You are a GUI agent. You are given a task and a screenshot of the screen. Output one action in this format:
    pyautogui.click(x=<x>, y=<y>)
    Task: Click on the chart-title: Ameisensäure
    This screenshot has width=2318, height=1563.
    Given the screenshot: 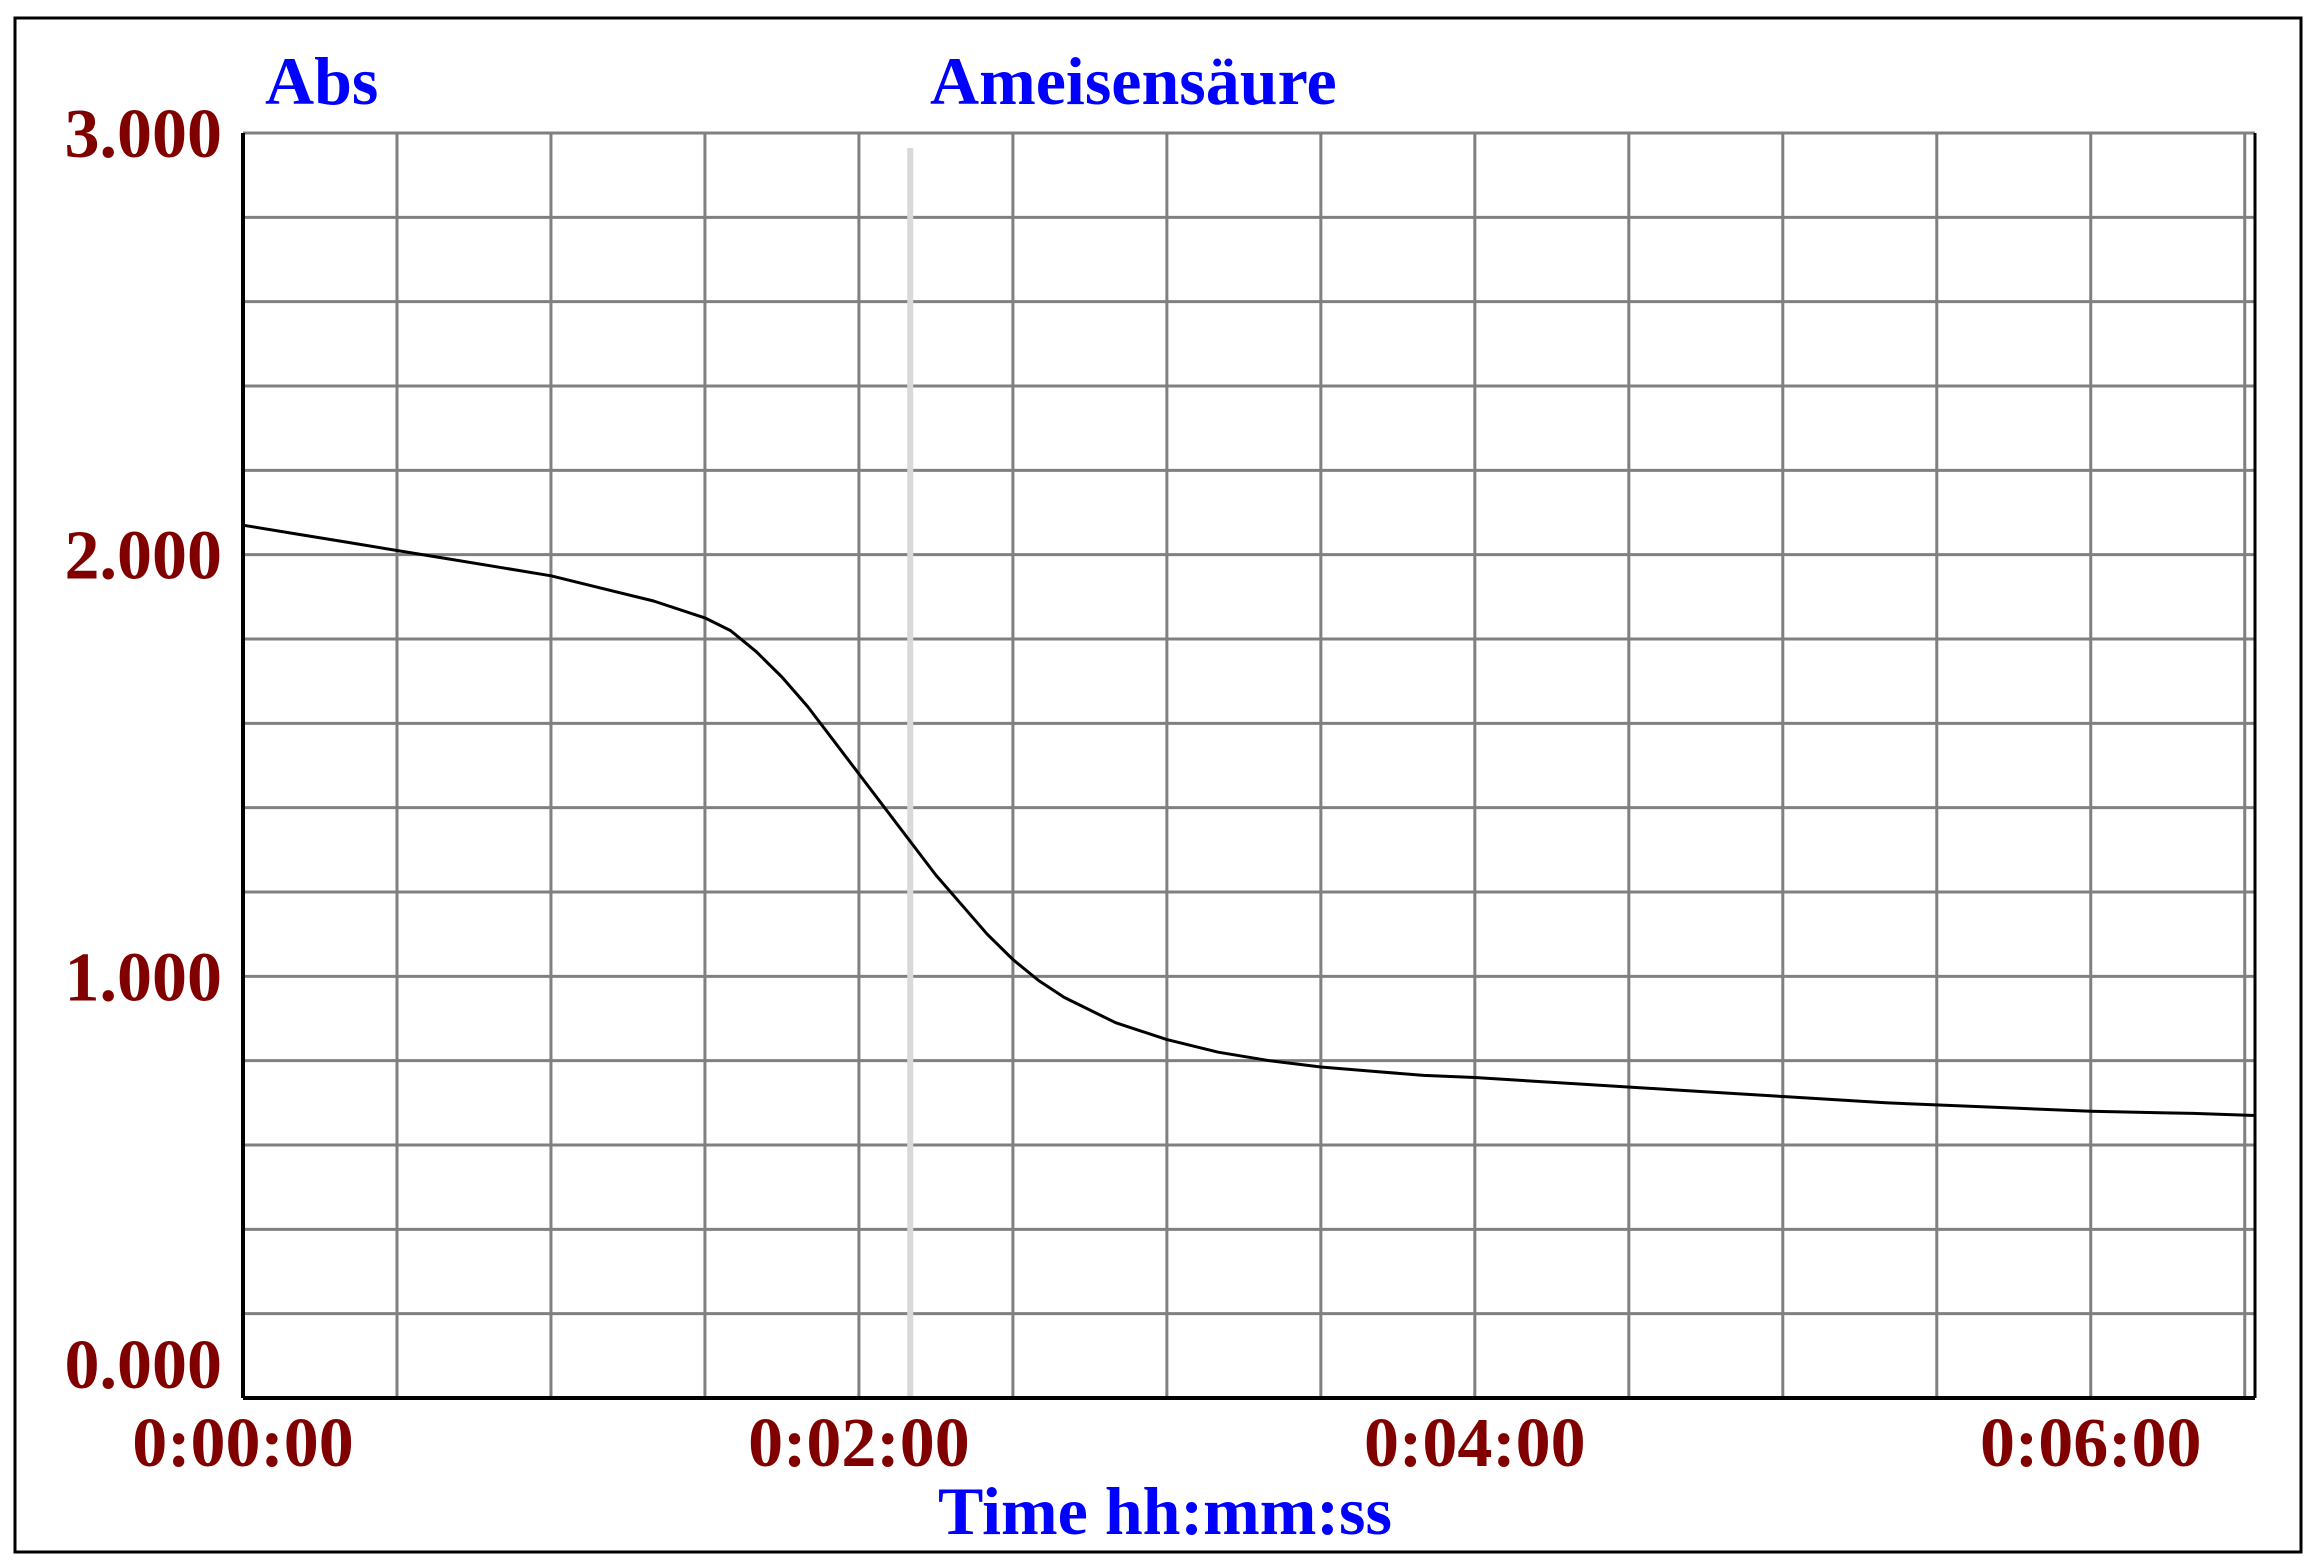 What is the action you would take?
    pyautogui.click(x=1133, y=81)
    